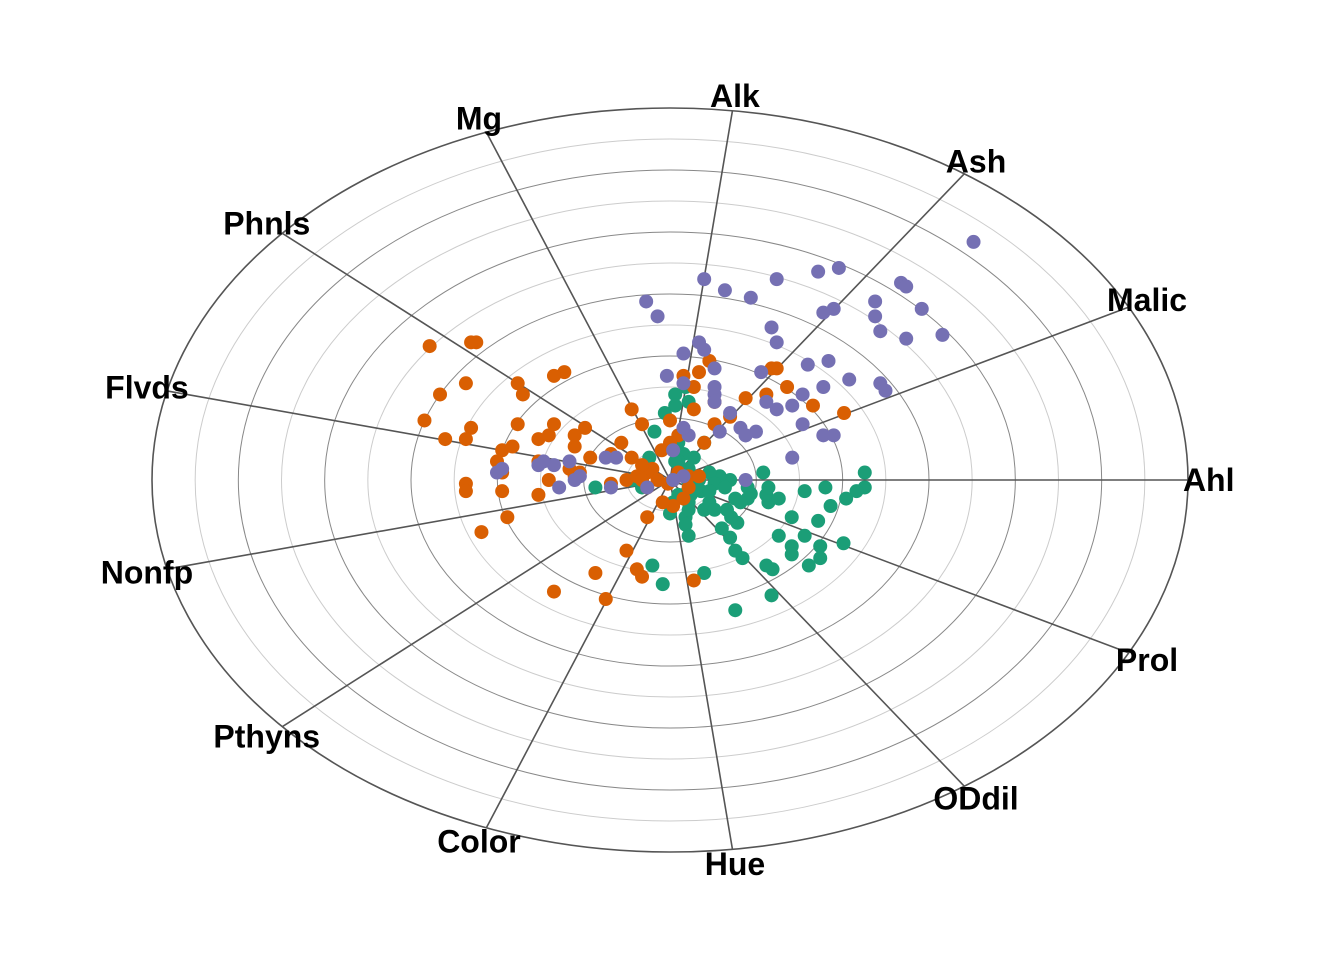 Image resolution: width=1344 pixels, height=960 pixels. Describe the element at coordinates (266, 737) in the screenshot. I see `anchor-label: Pthyns` at that location.